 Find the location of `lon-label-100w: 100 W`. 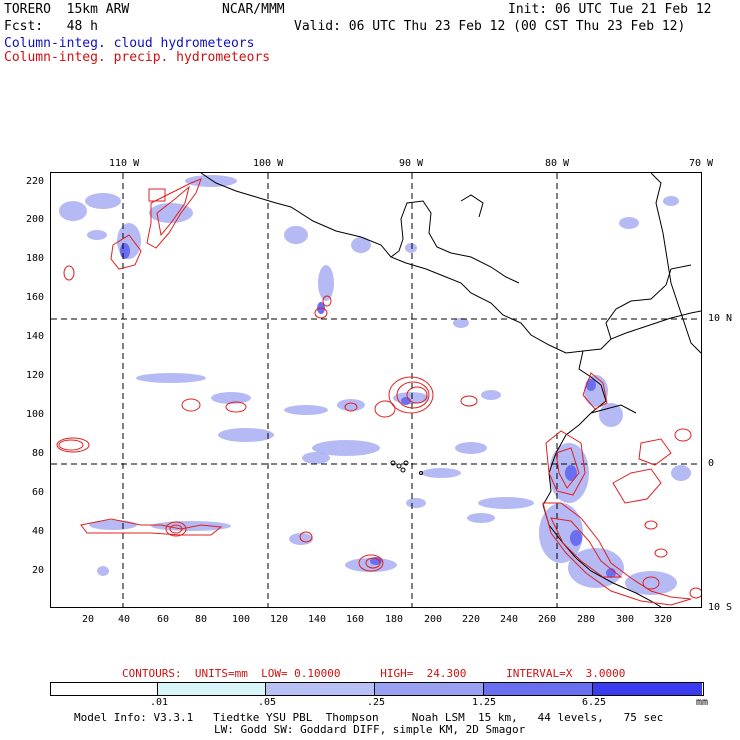

lon-label-100w: 100 W is located at coordinates (268, 163).